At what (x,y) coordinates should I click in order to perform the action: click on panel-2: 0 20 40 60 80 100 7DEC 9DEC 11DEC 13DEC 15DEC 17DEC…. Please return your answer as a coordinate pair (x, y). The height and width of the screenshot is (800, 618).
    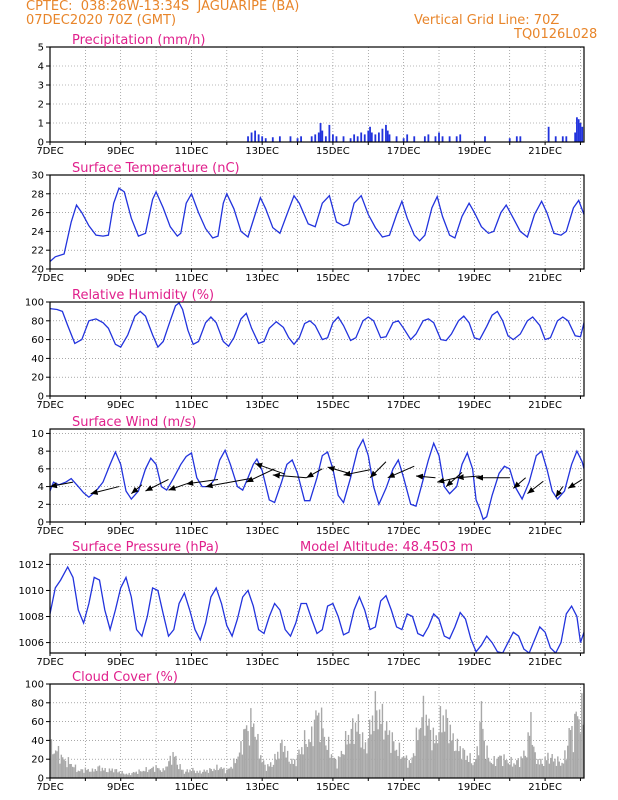
    Looking at the image, I should click on (305, 349).